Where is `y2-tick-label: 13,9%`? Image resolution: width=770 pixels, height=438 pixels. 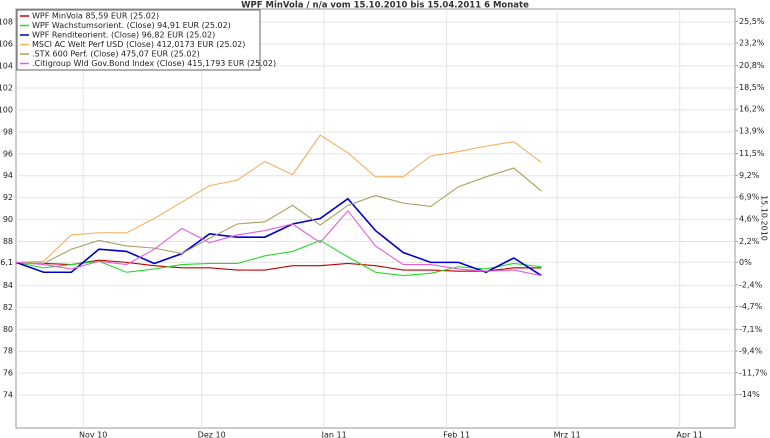 y2-tick-label: 13,9% is located at coordinates (752, 130).